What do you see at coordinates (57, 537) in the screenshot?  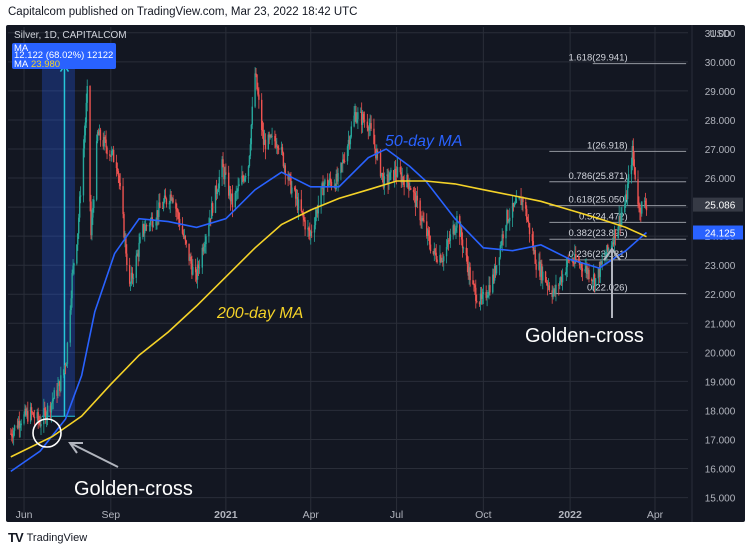 I see `brand-name: TradingView` at bounding box center [57, 537].